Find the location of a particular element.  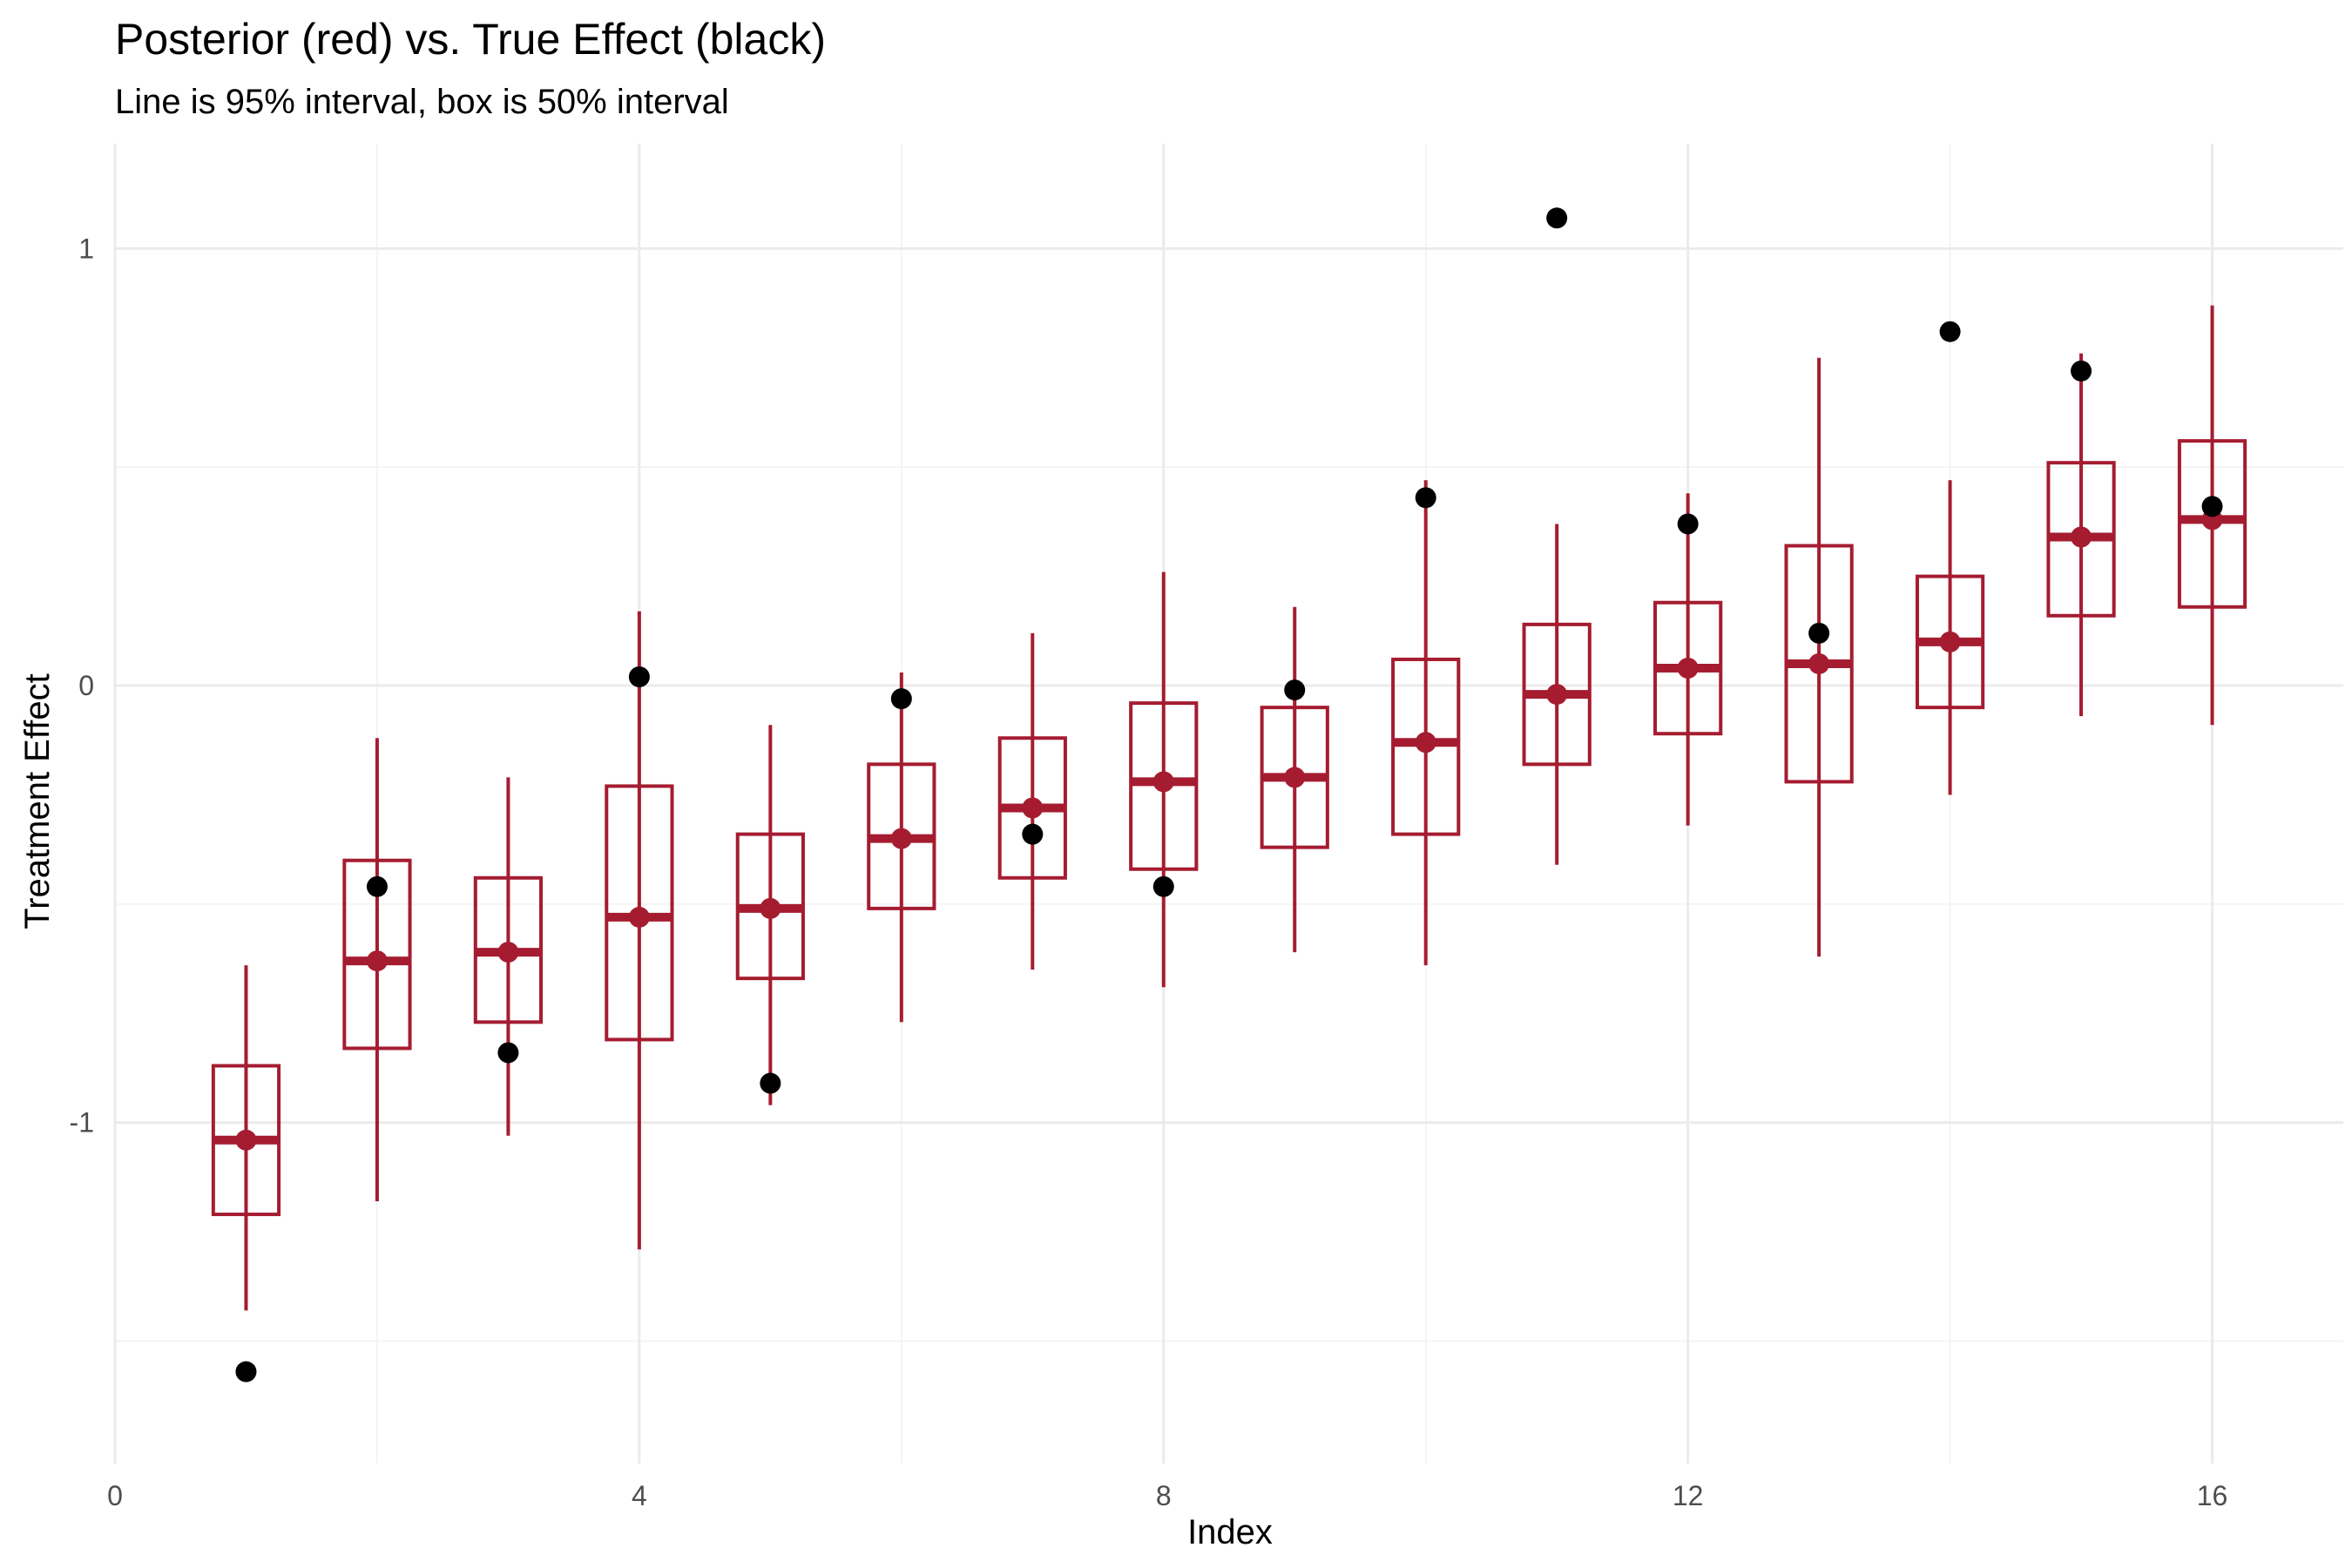

x-tick-label: 12 is located at coordinates (1688, 1496).